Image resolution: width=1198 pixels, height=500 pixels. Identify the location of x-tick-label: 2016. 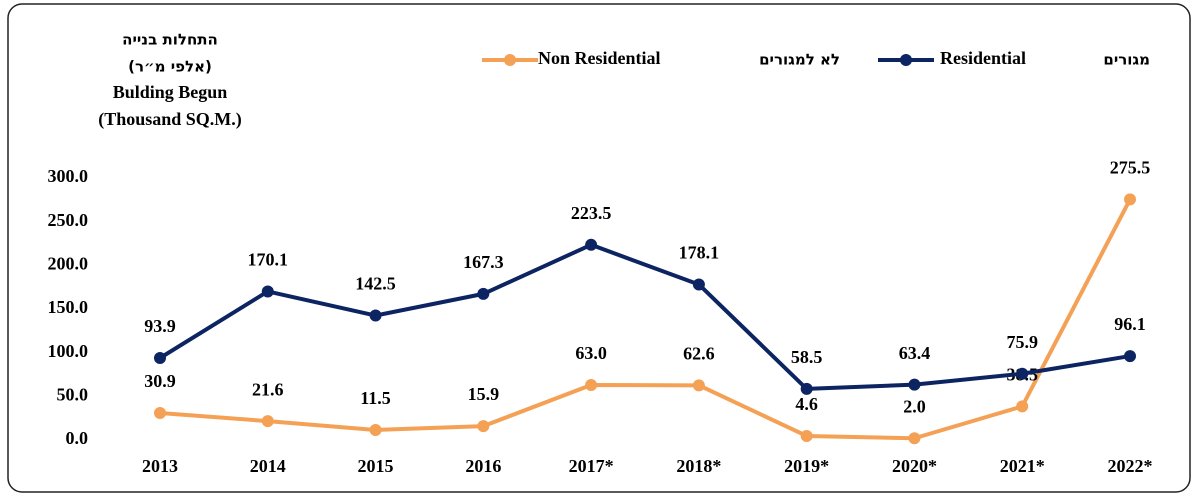
(483, 466).